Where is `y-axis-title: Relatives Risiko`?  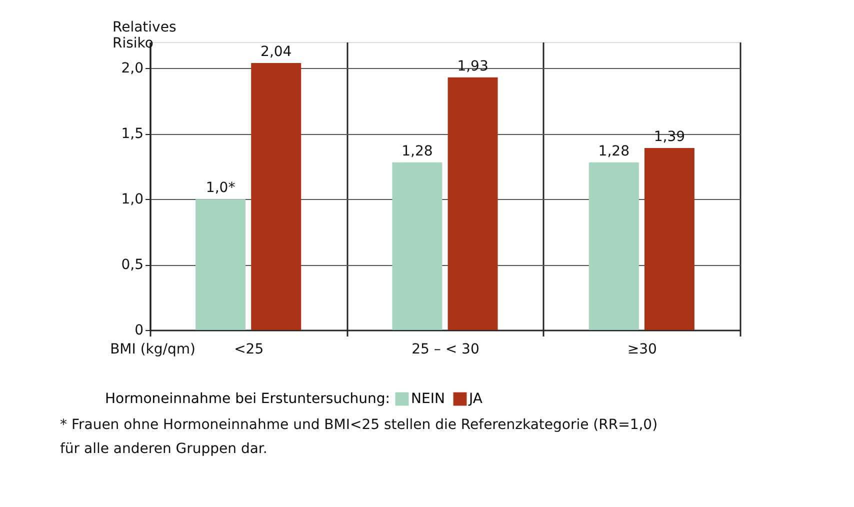
y-axis-title: Relatives Risiko is located at coordinates (144, 36).